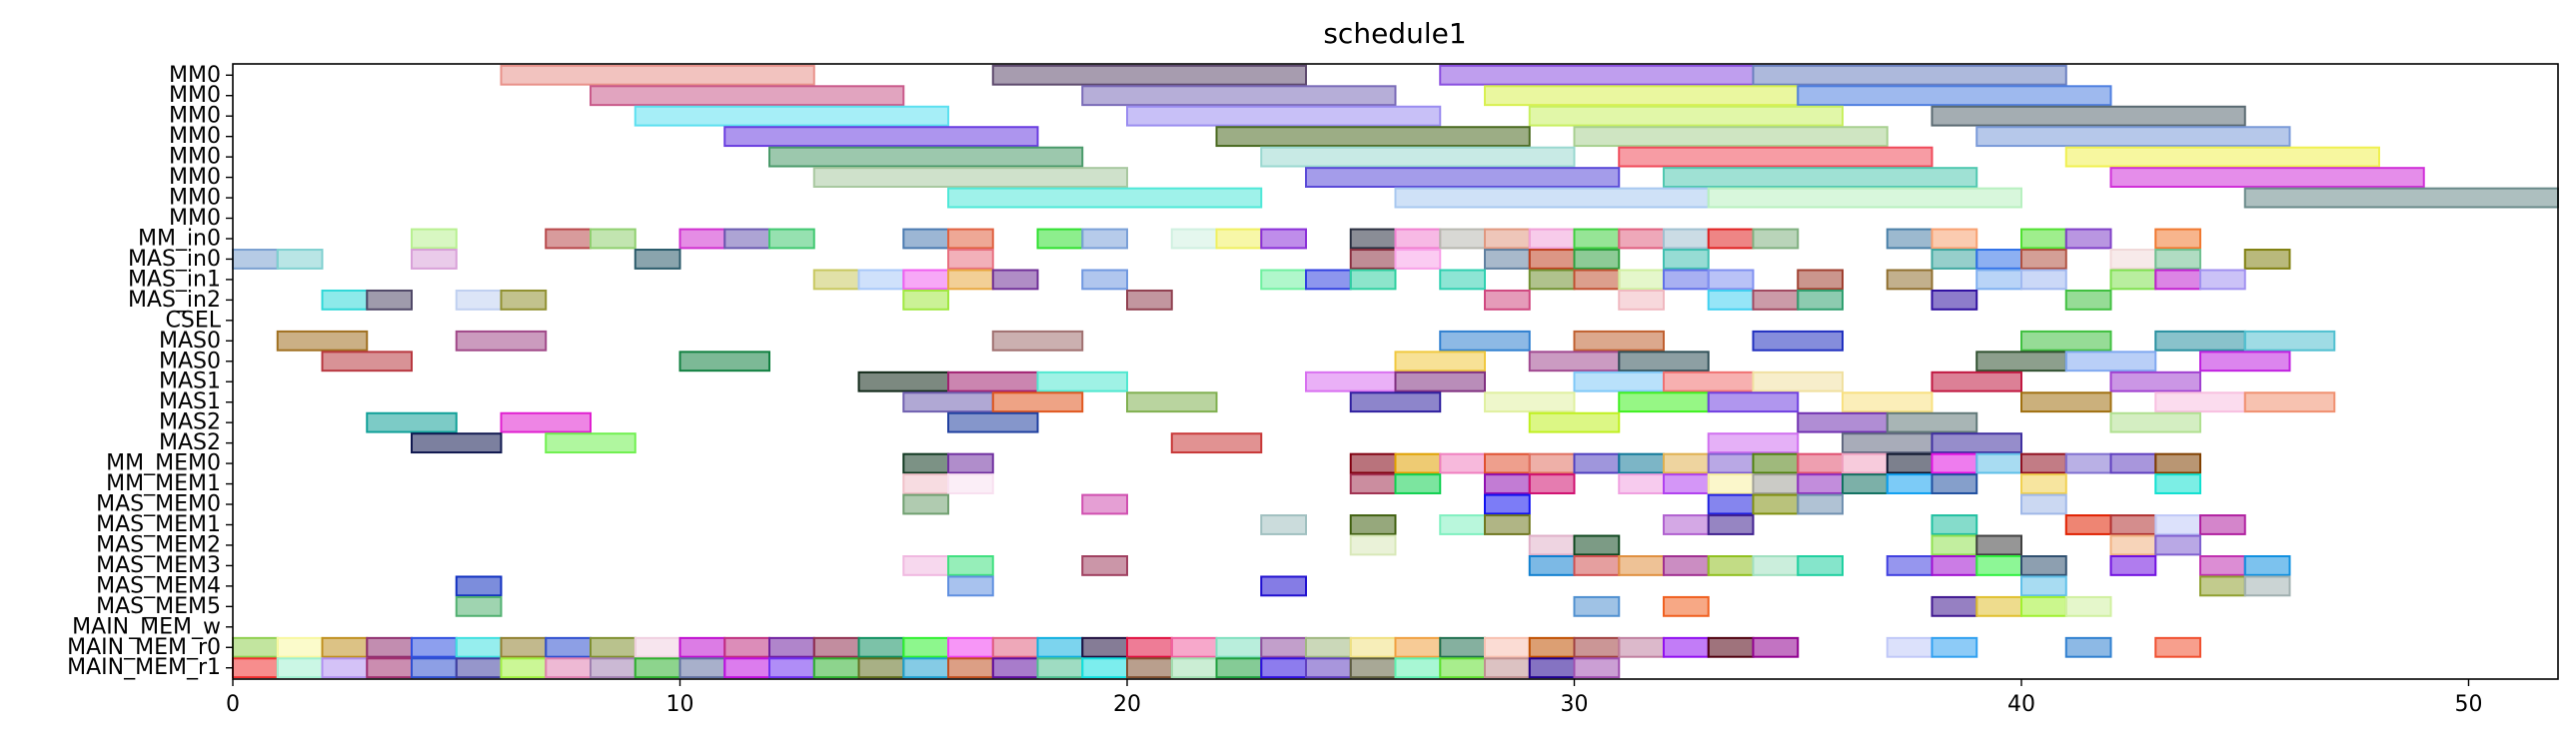  What do you see at coordinates (190, 361) in the screenshot?
I see `y-tick-label: MAS0` at bounding box center [190, 361].